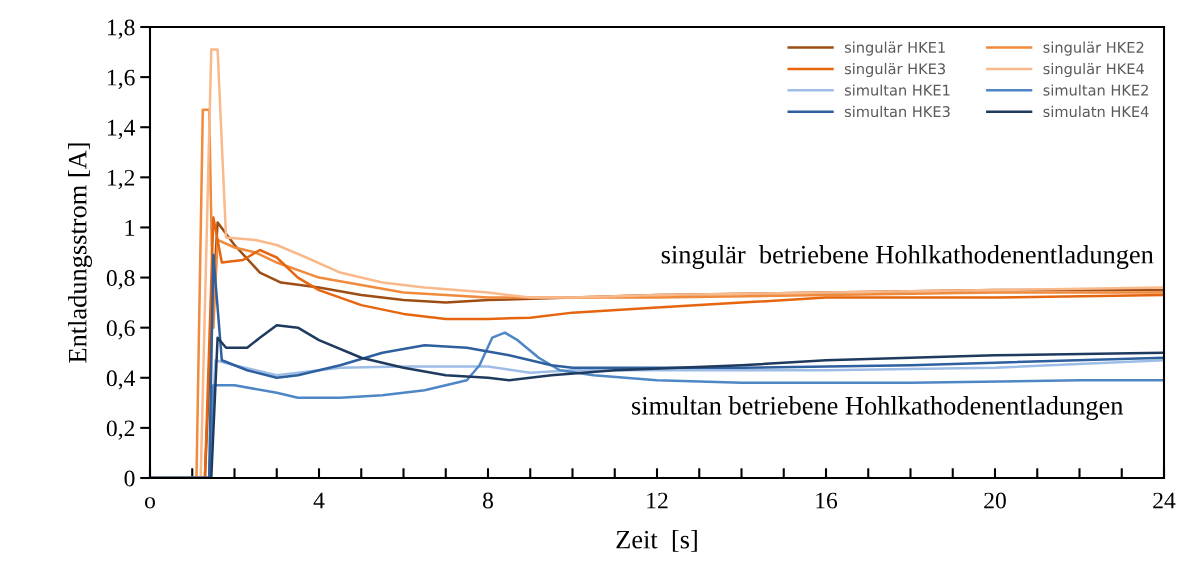 Image resolution: width=1182 pixels, height=579 pixels. I want to click on legend-label: singulär HKE1, so click(894, 48).